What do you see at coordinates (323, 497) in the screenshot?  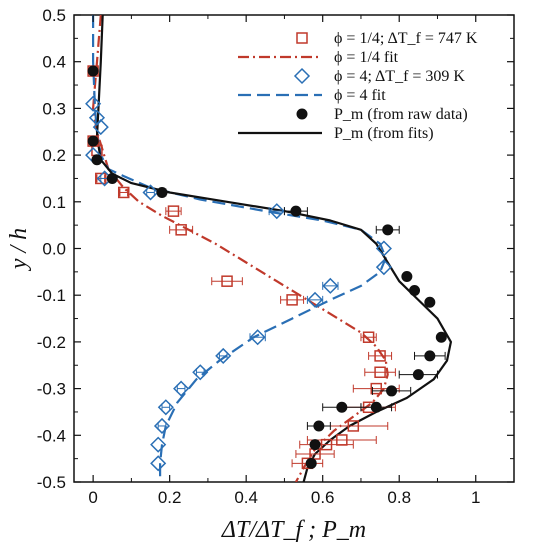 I see `x-tick-label: 0.6` at bounding box center [323, 497].